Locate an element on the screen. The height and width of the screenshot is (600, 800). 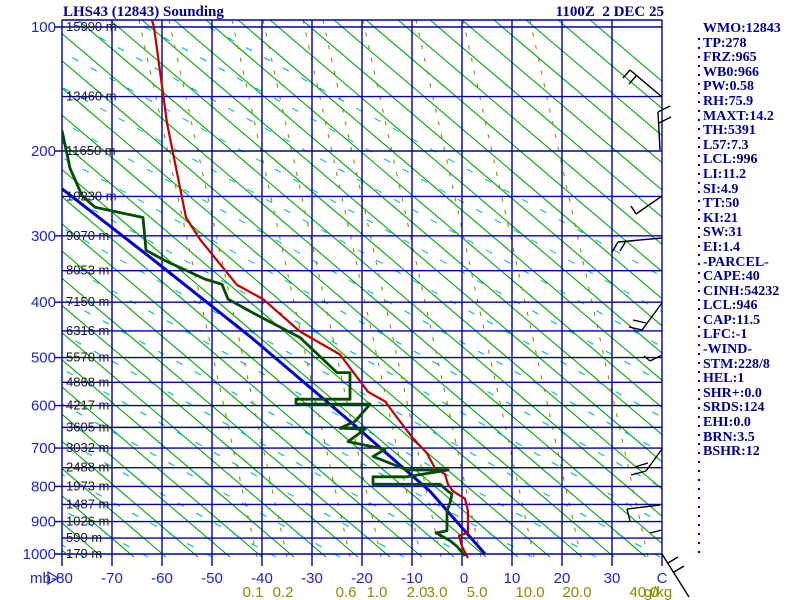
mixing-ratio-labels: 0.1 0.2 0.6 1.0 2.0 3.0 5.0 10.0 20.0 40.0g/kg is located at coordinates (458, 592).